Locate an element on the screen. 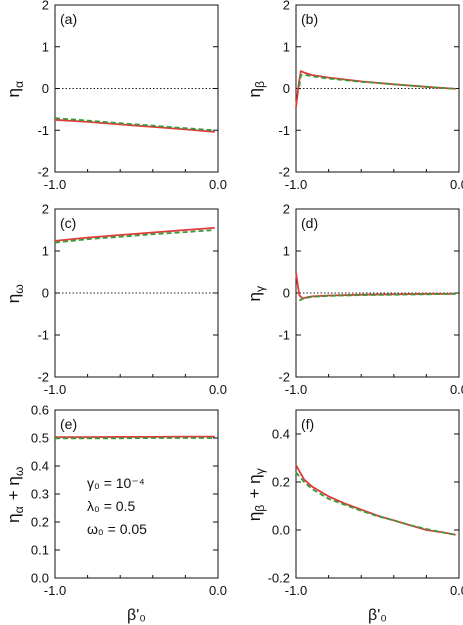 The image size is (463, 625). annotation-text: γ₀ = 10⁻⁴ is located at coordinates (116, 483).